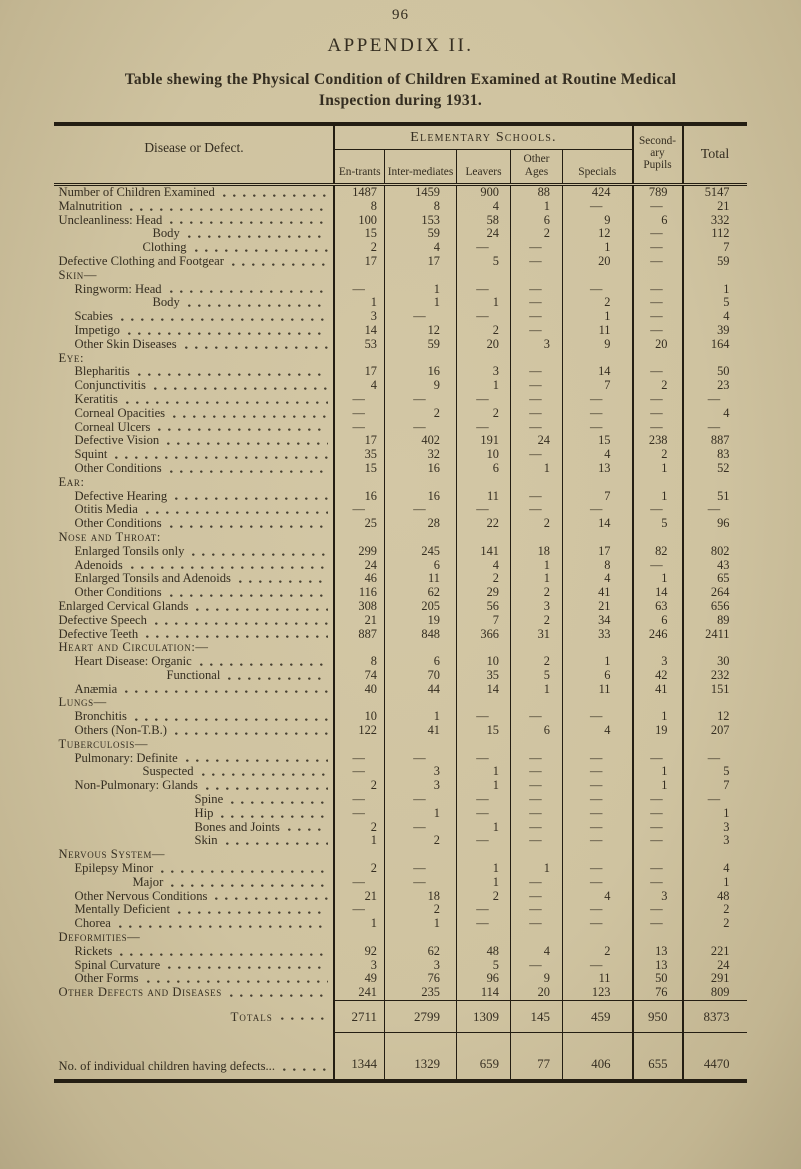  I want to click on row-label: Other Conditions, so click(194, 592).